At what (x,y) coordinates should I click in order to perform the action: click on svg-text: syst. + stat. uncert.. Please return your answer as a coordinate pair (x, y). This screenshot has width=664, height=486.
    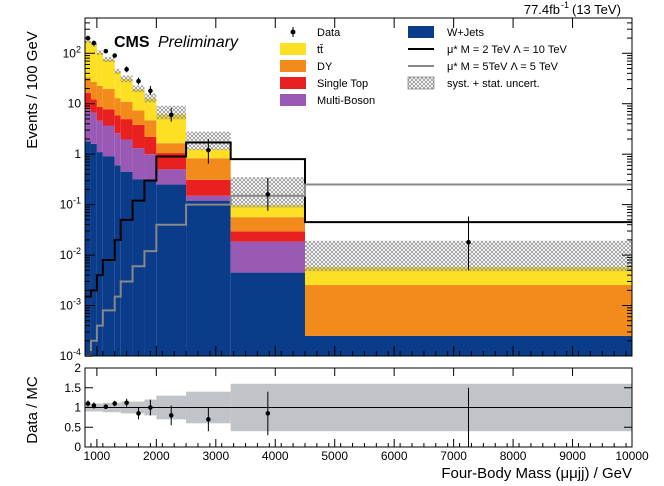
    Looking at the image, I should click on (493, 84).